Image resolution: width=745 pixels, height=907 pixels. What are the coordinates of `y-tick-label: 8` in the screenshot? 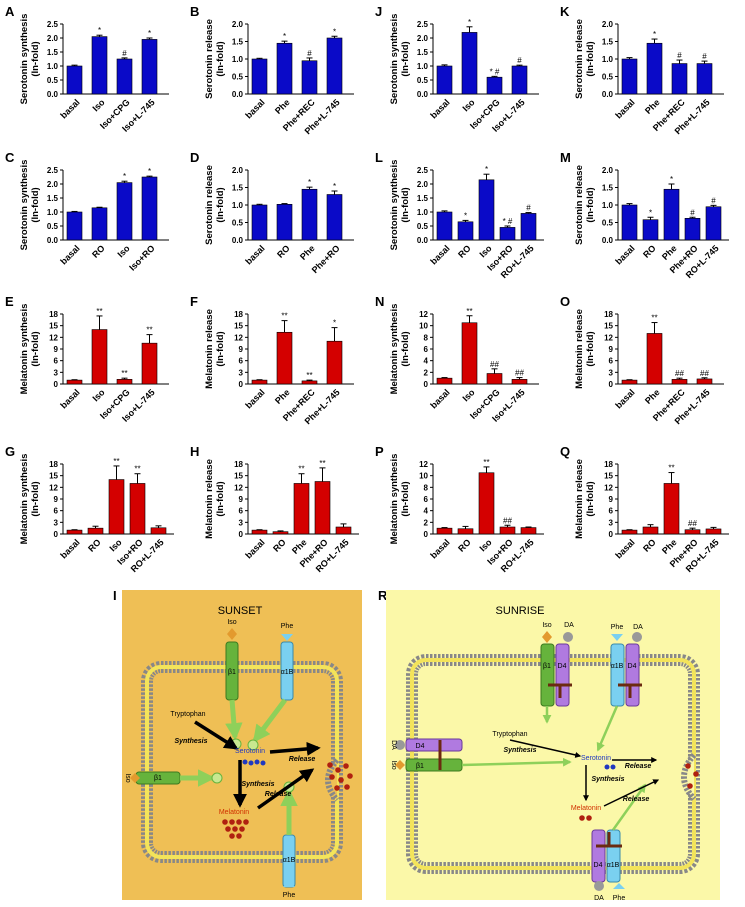 It's located at (426, 487).